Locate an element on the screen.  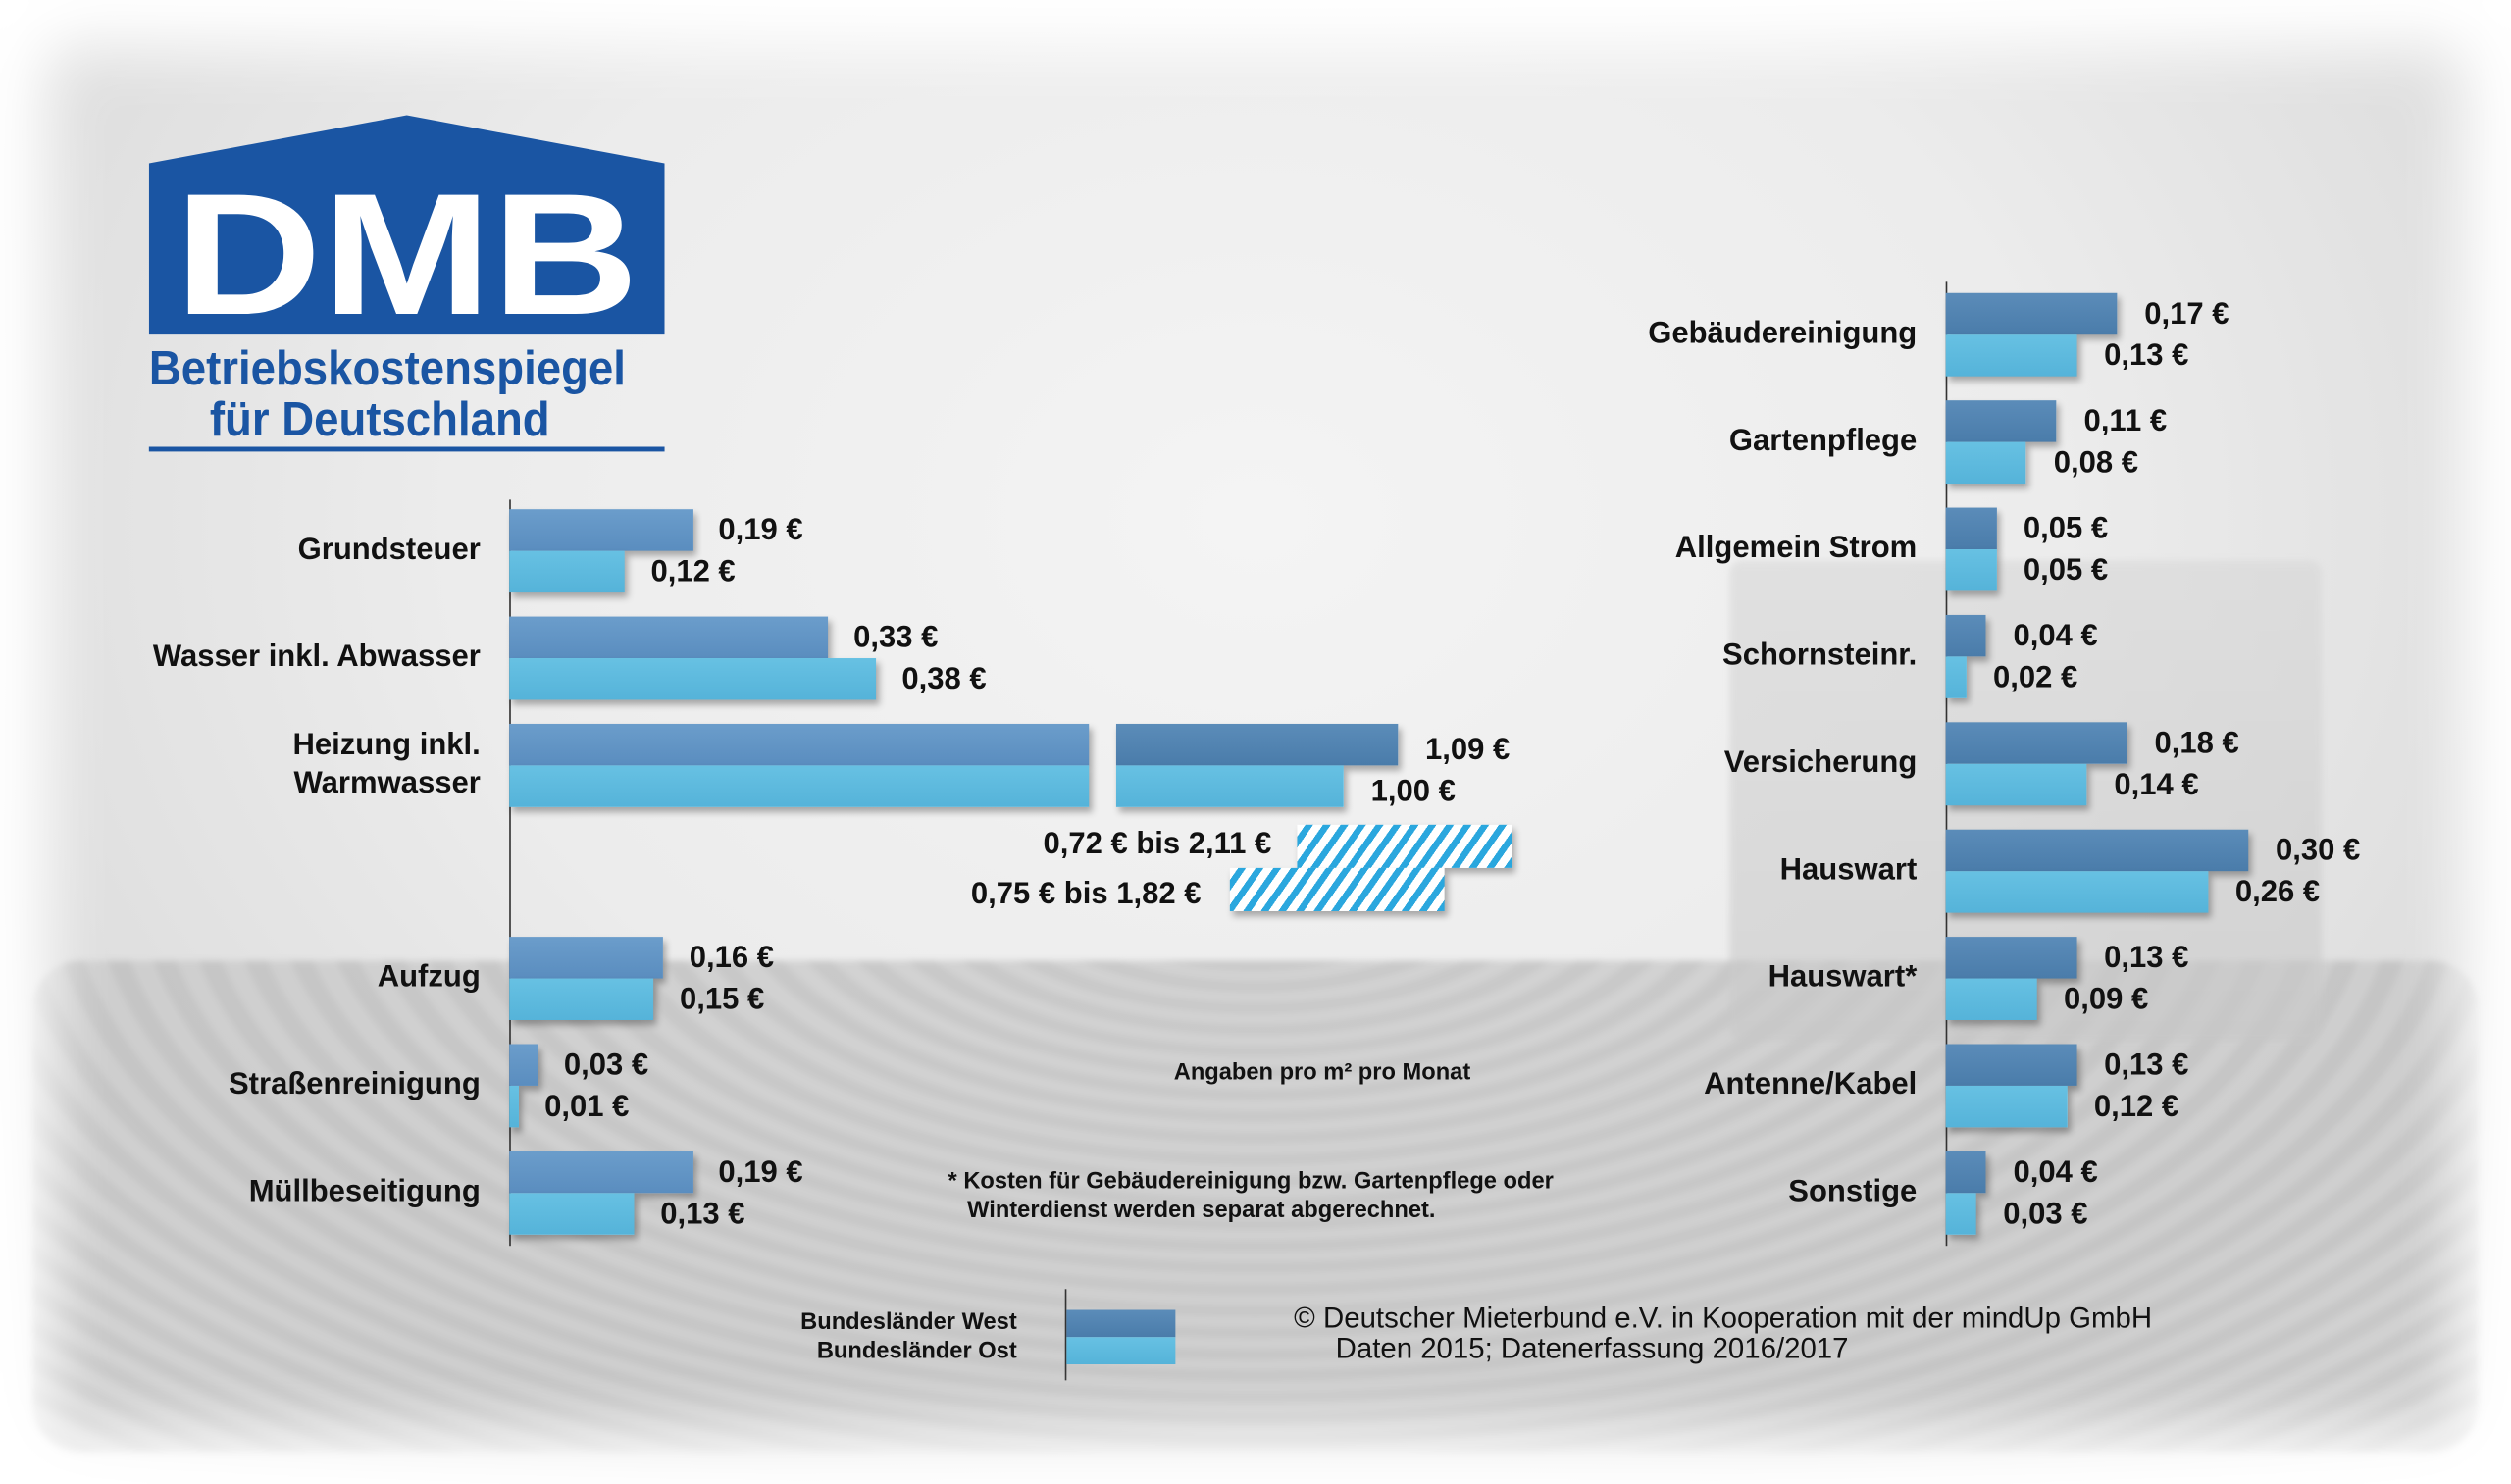
value-label-west: 0,05 € is located at coordinates (2066, 529).